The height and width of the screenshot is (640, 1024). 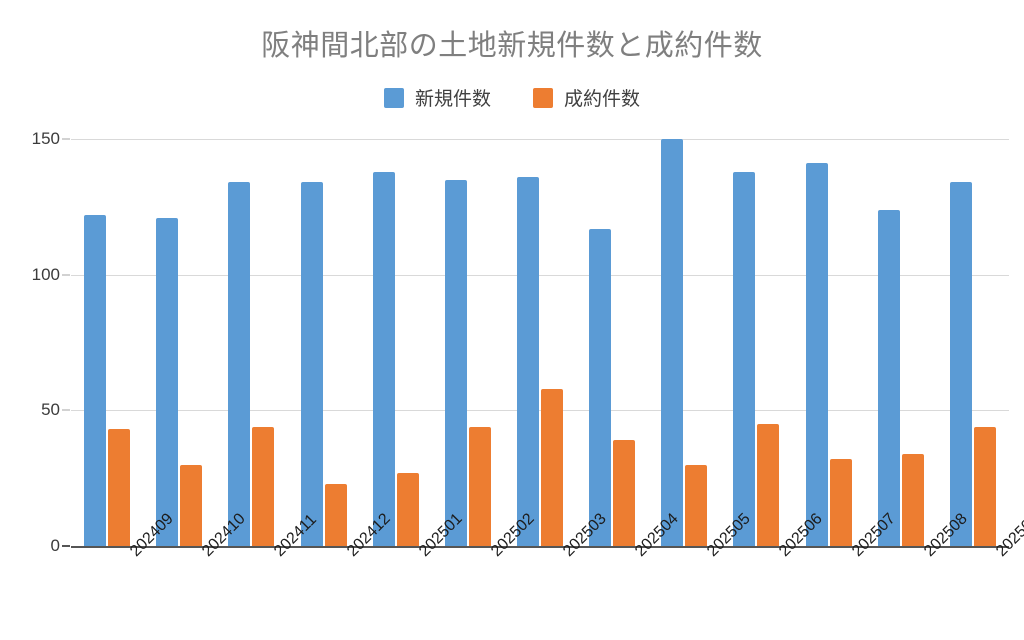 What do you see at coordinates (1008, 535) in the screenshot?
I see `x-axis-tick-label: 202509` at bounding box center [1008, 535].